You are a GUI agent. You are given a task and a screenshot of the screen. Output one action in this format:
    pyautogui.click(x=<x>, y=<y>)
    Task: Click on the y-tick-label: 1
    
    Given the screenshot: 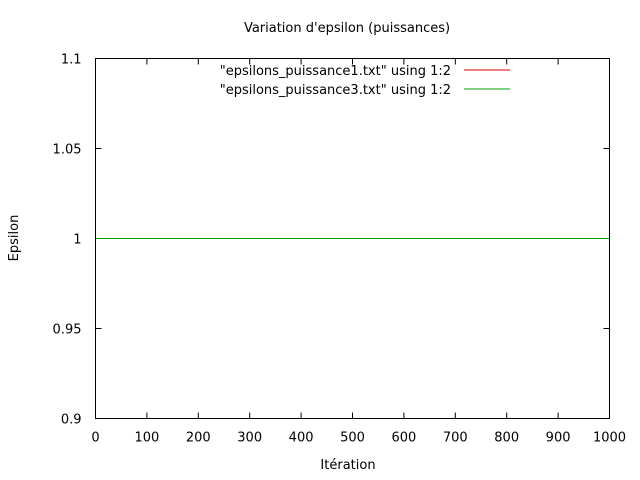 What is the action you would take?
    pyautogui.click(x=77, y=240)
    